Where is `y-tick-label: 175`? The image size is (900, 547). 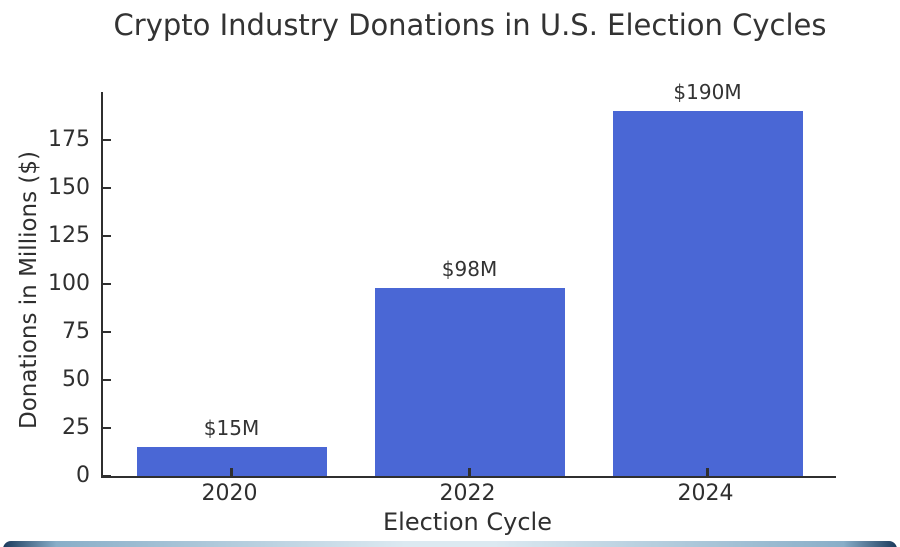 y-tick-label: 175 is located at coordinates (69, 139).